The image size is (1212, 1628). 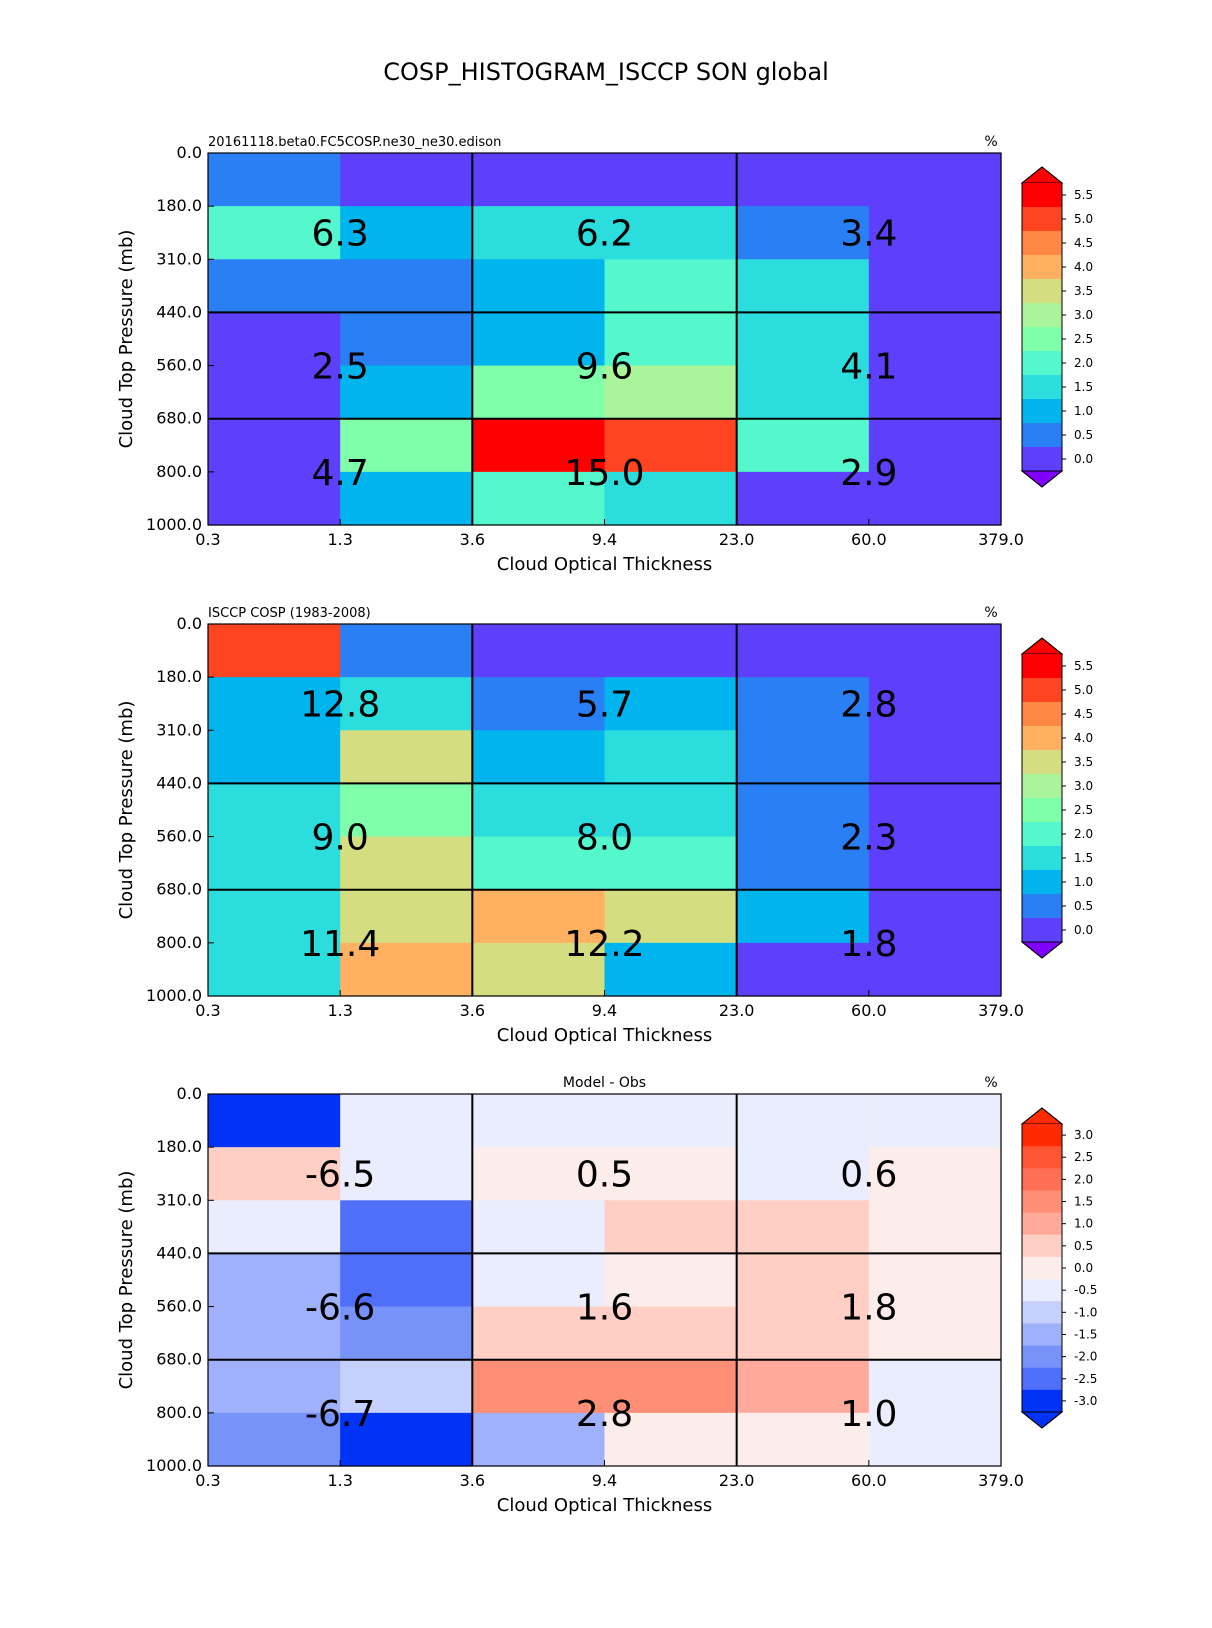 I want to click on colorbar-under-extension, so click(x=1042, y=479).